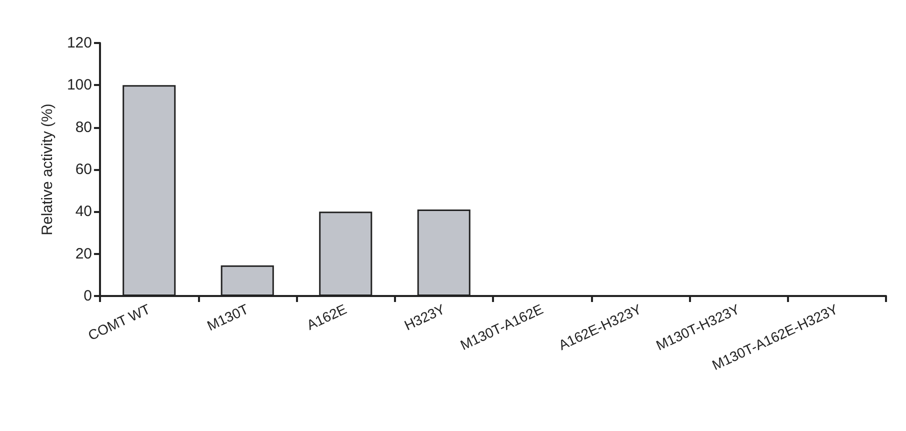 The width and height of the screenshot is (906, 431). Describe the element at coordinates (79, 43) in the screenshot. I see `y-tick-label: 120` at that location.